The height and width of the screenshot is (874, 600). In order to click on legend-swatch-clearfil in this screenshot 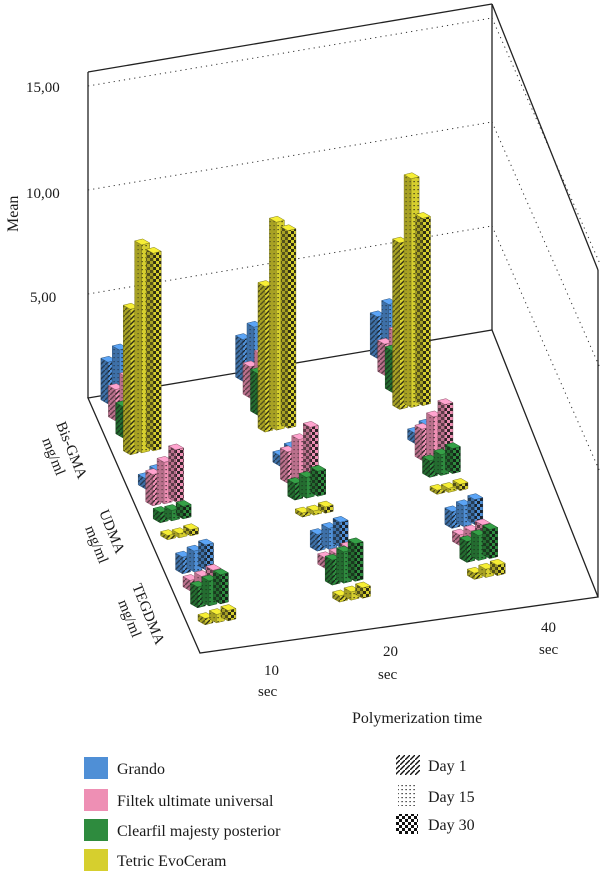, I will do `click(96, 830)`.